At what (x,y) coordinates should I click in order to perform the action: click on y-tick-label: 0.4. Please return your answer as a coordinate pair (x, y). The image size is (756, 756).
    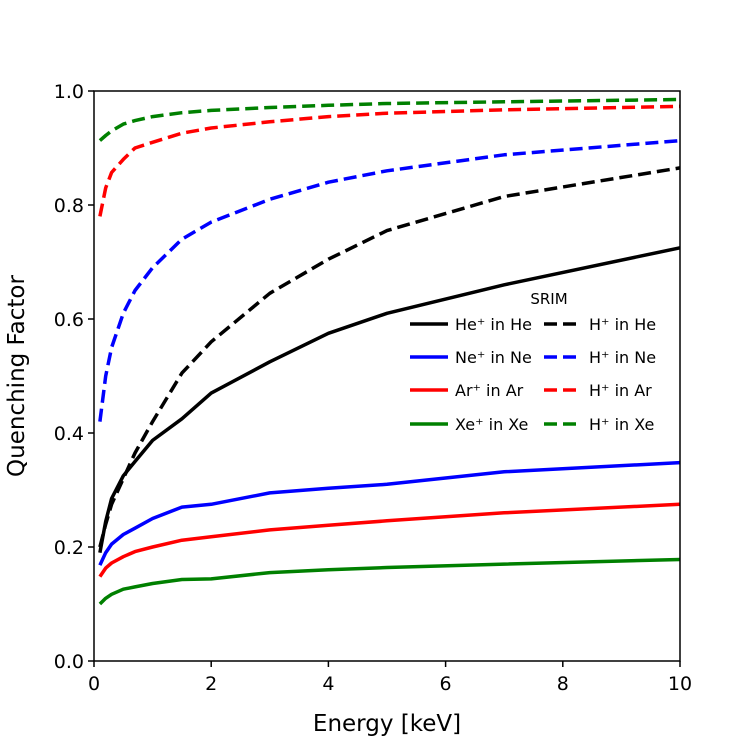
    Looking at the image, I should click on (69, 434).